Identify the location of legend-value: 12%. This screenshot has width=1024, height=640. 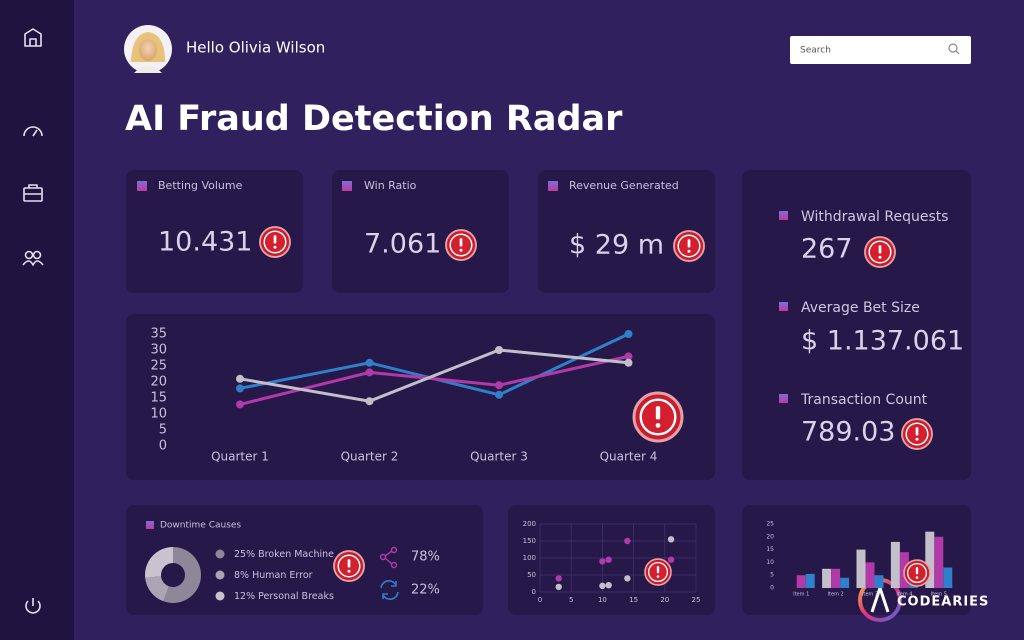
(244, 596).